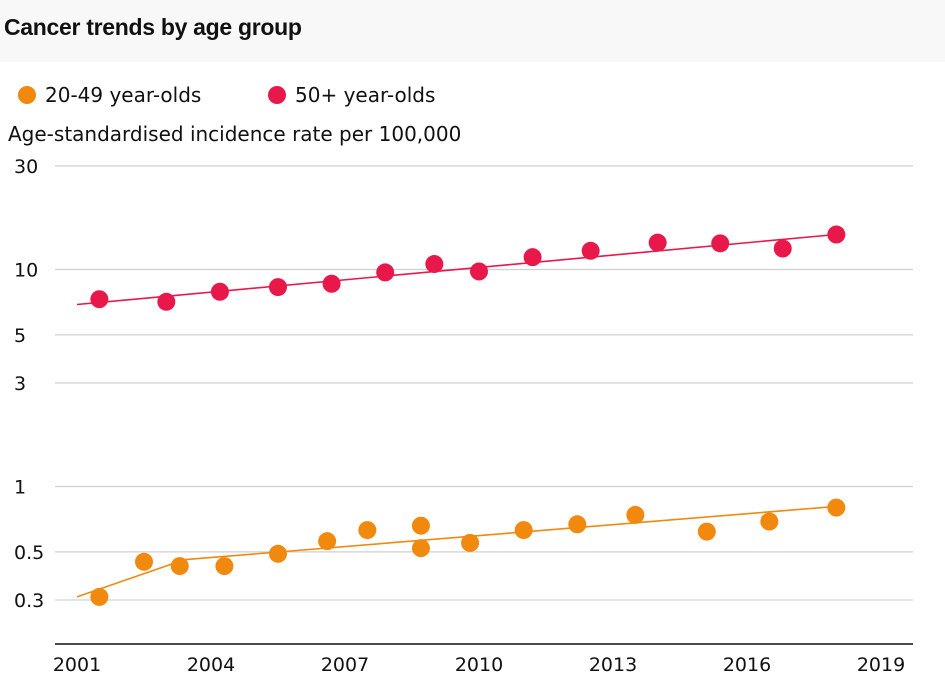 This screenshot has width=945, height=696. Describe the element at coordinates (747, 665) in the screenshot. I see `x-tick-label: 2016` at that location.